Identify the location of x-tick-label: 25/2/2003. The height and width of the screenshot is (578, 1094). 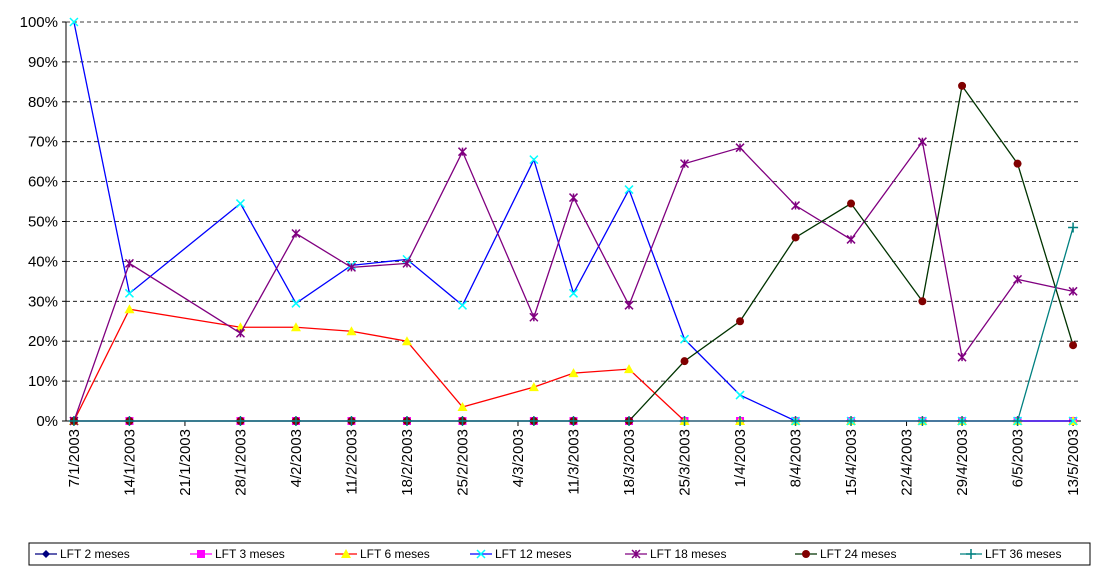
(462, 462).